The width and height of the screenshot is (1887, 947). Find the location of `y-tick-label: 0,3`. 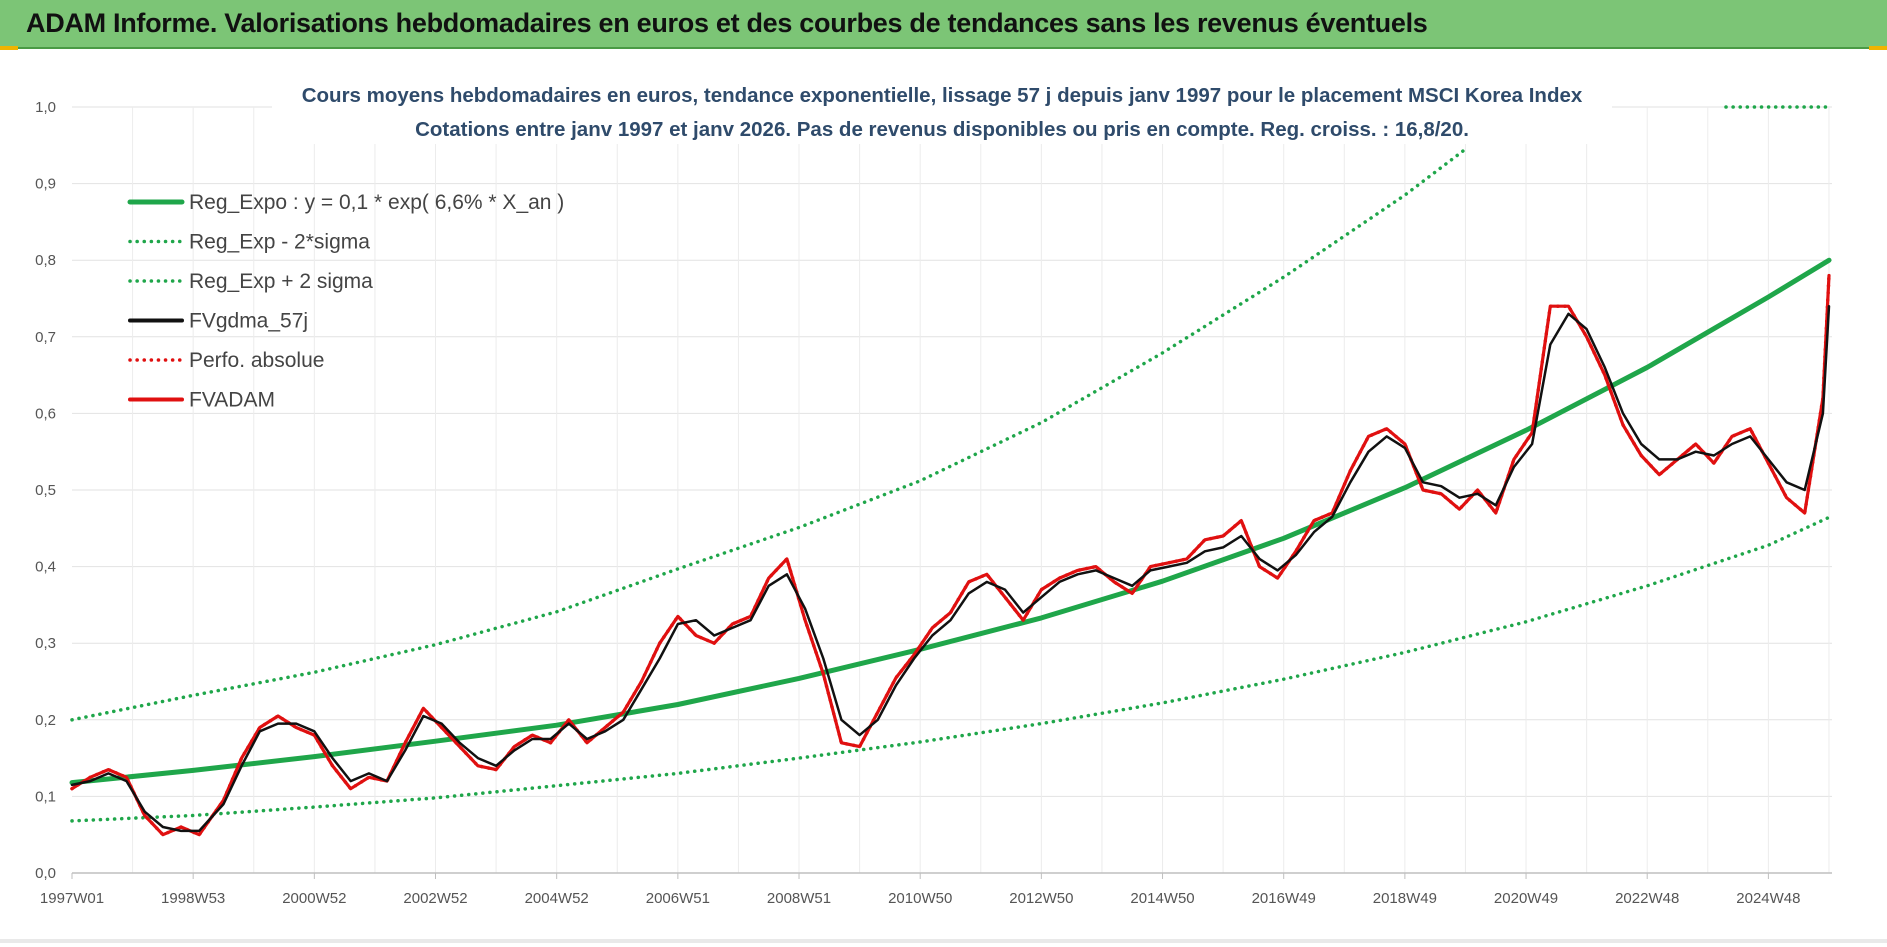

y-tick-label: 0,3 is located at coordinates (45, 643).